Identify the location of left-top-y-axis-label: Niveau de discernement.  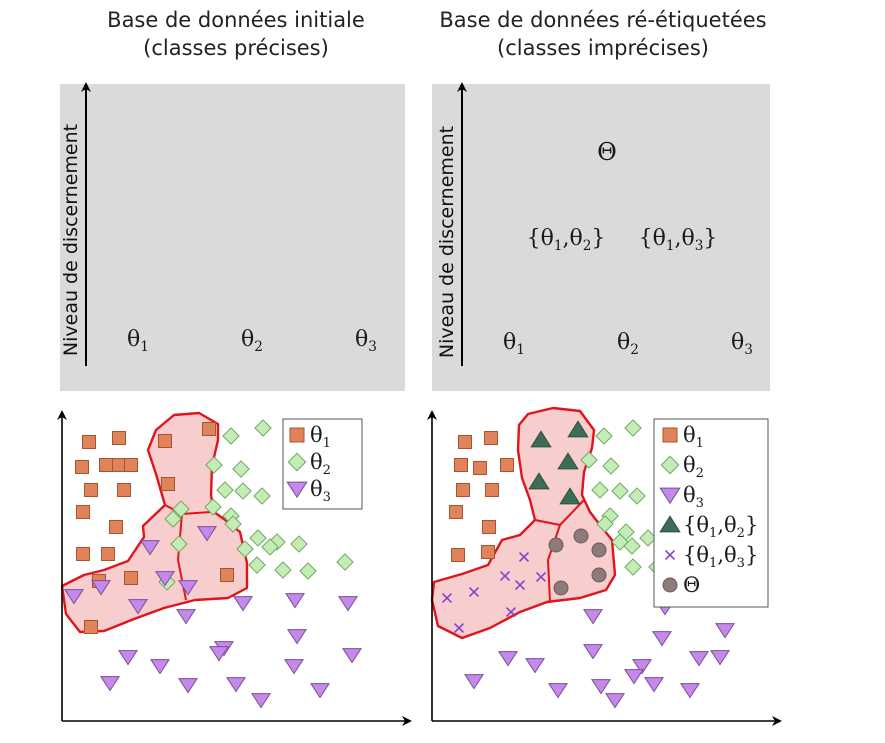
(71, 240).